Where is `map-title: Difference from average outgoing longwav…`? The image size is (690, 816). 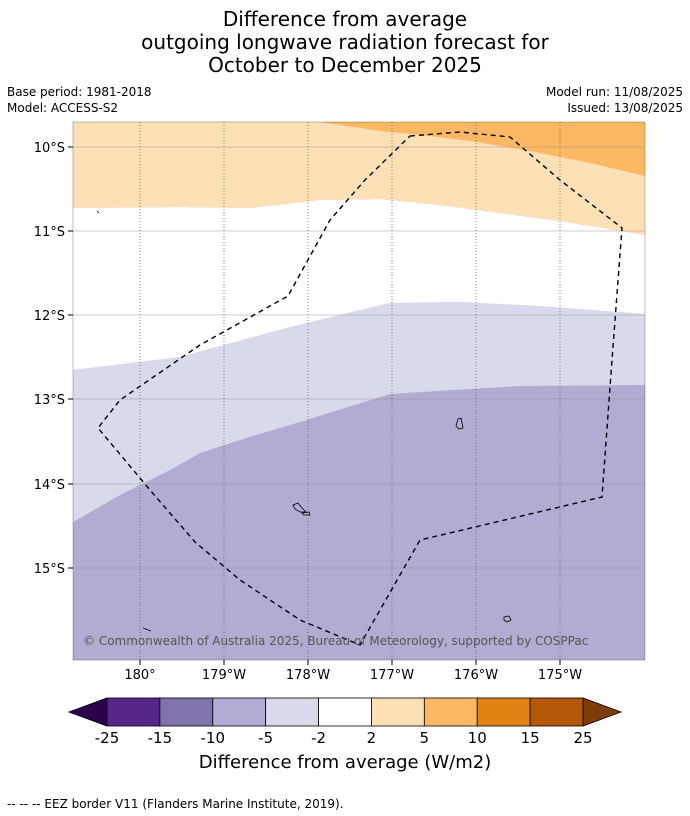
map-title: Difference from average outgoing longwav… is located at coordinates (345, 42).